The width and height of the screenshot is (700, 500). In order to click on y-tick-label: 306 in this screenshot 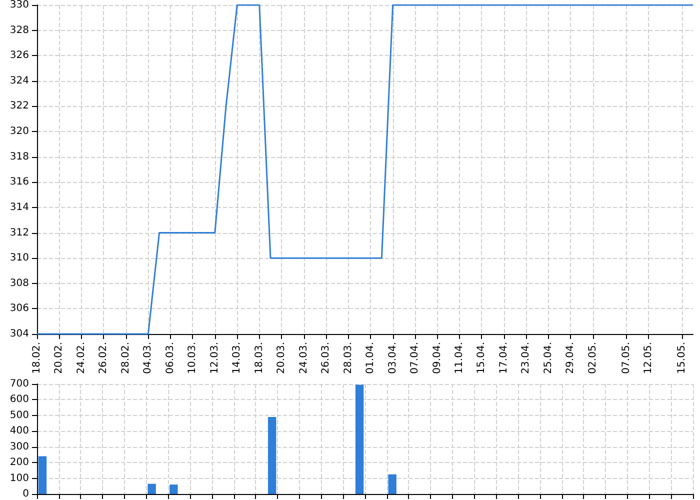, I will do `click(19, 308)`.